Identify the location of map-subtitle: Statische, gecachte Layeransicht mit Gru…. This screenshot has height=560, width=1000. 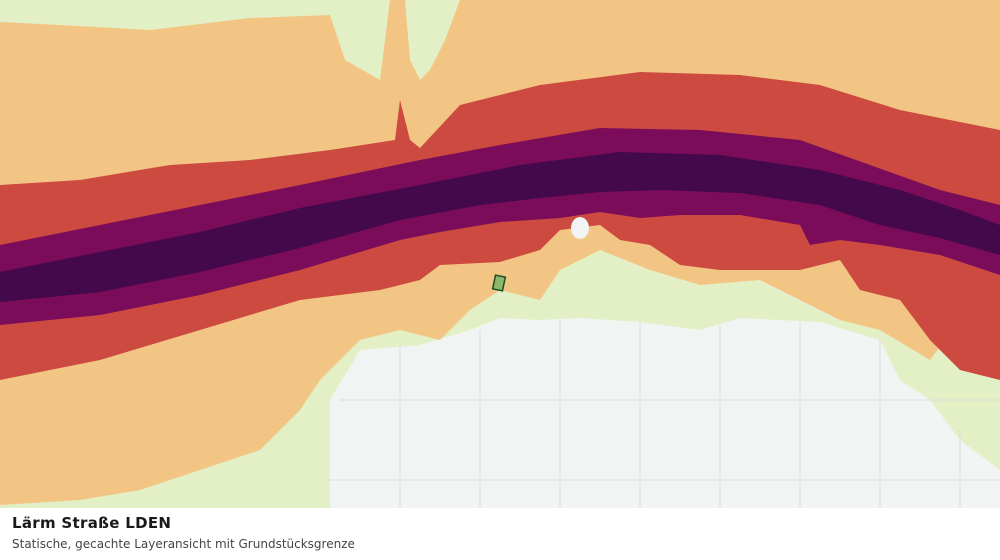
(183, 544).